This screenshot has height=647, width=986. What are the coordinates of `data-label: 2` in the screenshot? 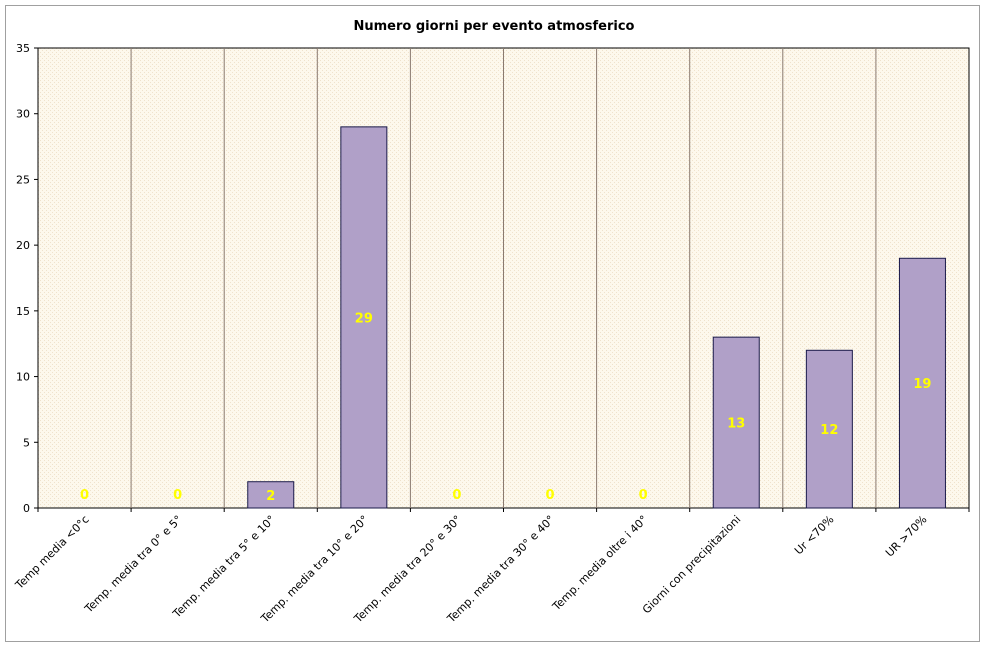 It's located at (270, 496).